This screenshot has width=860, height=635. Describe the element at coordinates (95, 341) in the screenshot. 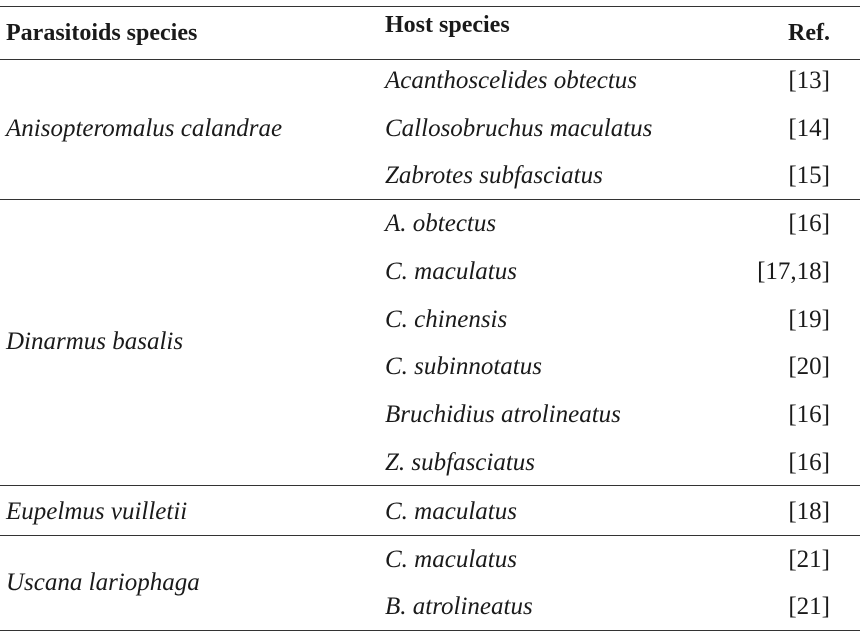

I see `parasitoid-name: Dinarmus basalis` at that location.